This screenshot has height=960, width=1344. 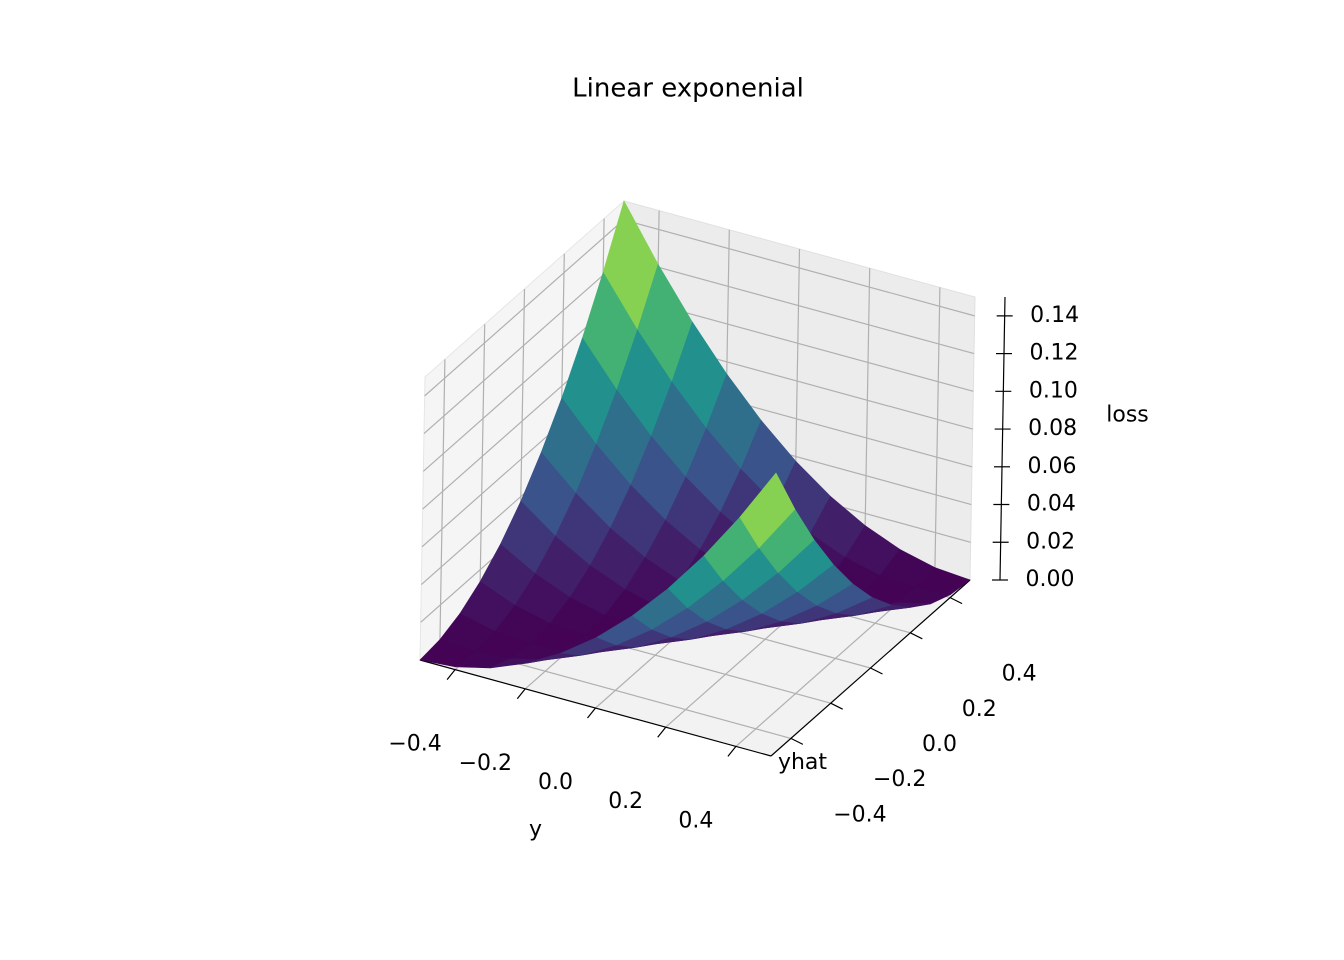 I want to click on x-tick-label: −0.4, so click(x=414, y=744).